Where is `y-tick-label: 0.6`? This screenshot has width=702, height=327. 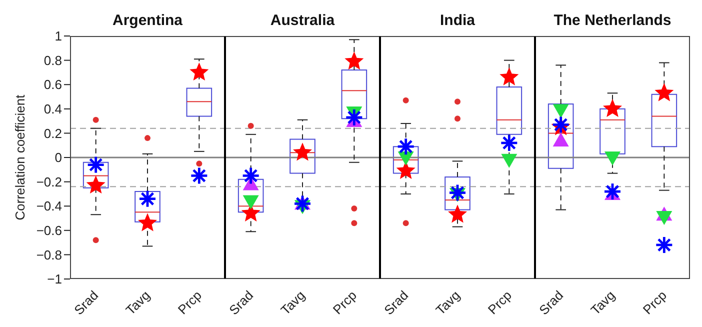
y-tick-label: 0.6 is located at coordinates (53, 84).